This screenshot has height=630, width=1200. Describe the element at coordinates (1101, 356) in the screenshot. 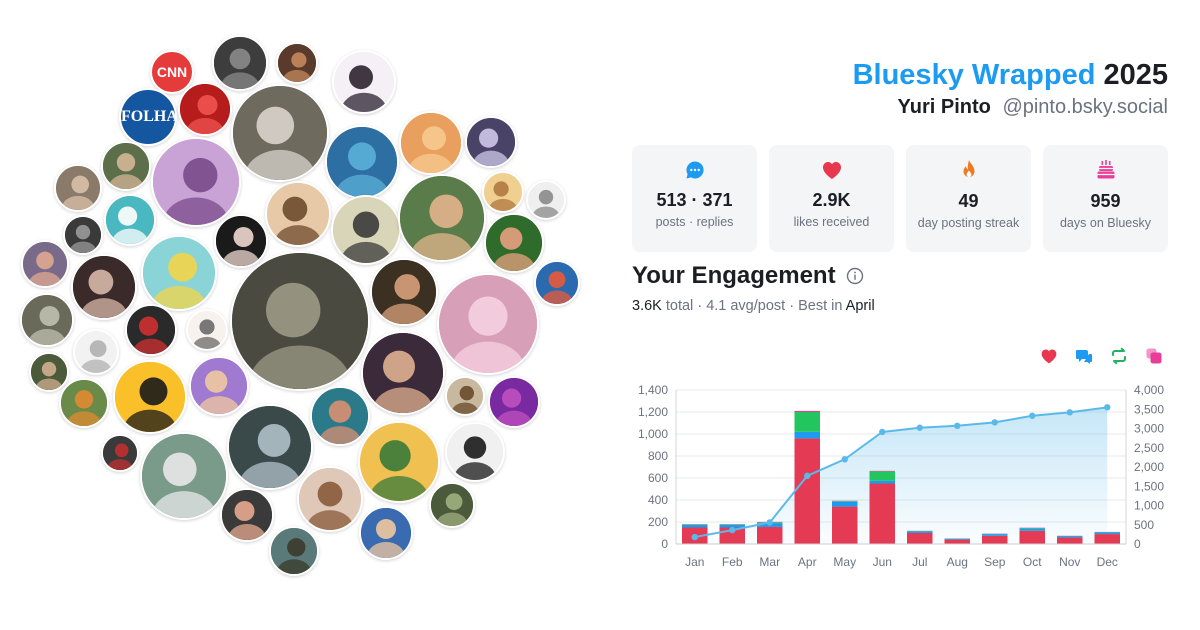

I see `chart-legend` at that location.